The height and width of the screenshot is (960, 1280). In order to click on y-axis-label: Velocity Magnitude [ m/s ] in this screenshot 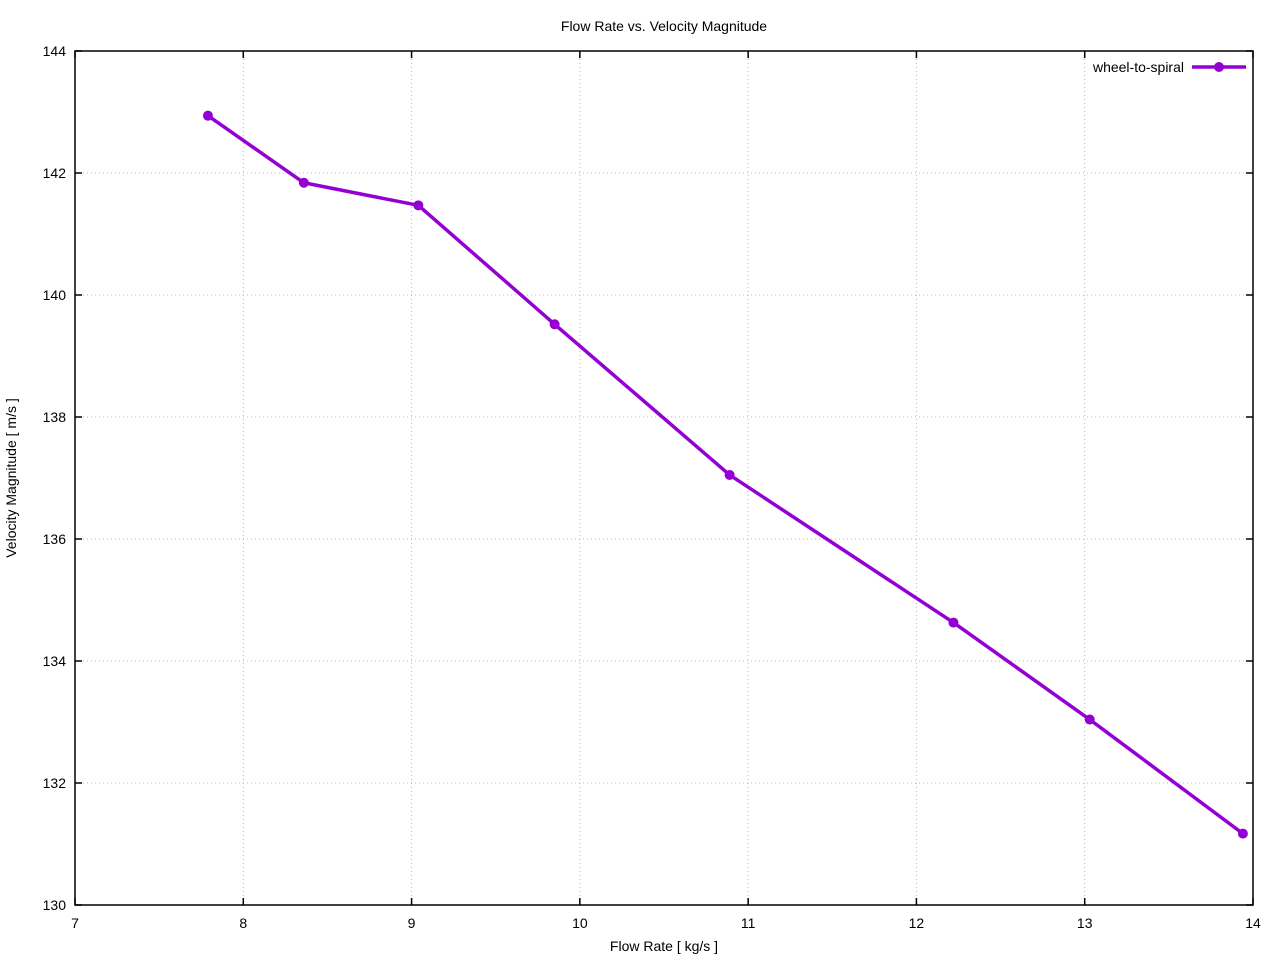, I will do `click(11, 478)`.